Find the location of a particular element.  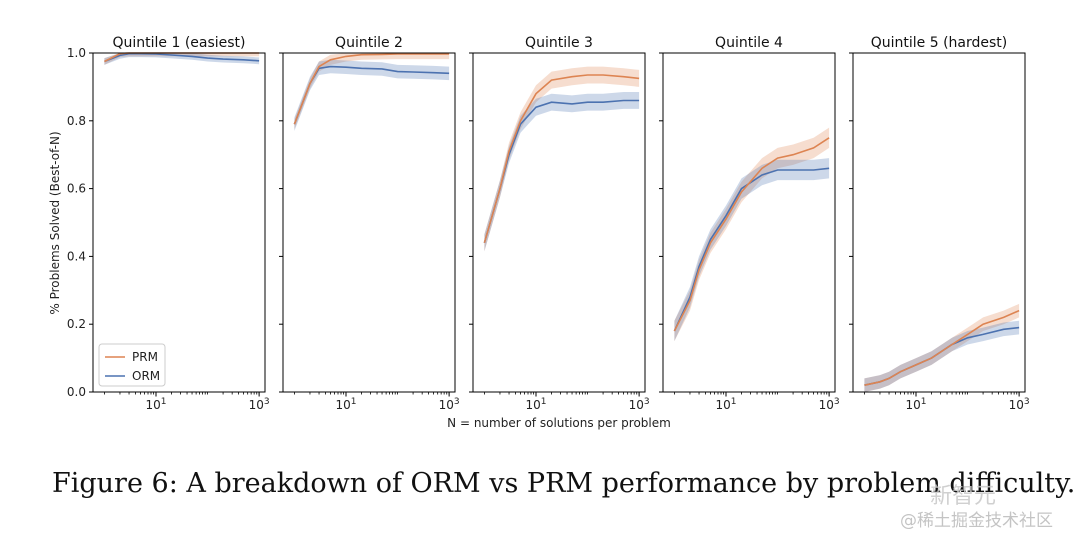

panel-title: Quintile 5 (hardest) is located at coordinates (939, 43).